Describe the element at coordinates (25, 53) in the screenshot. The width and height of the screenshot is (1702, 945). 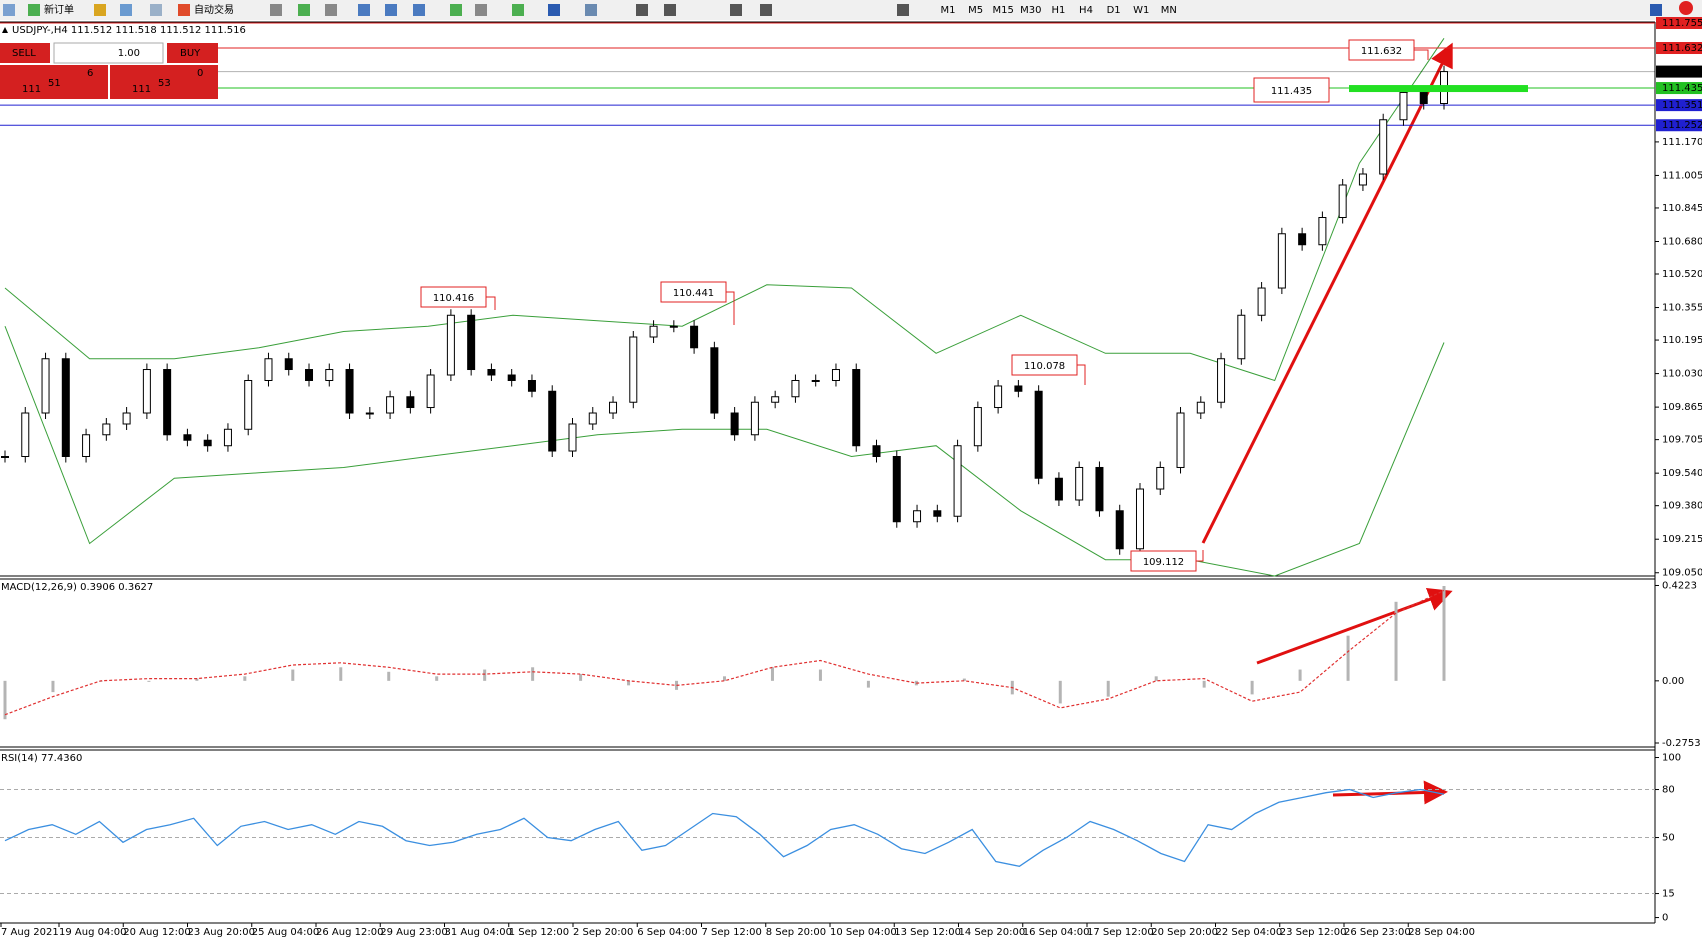
I see `sell-button` at that location.